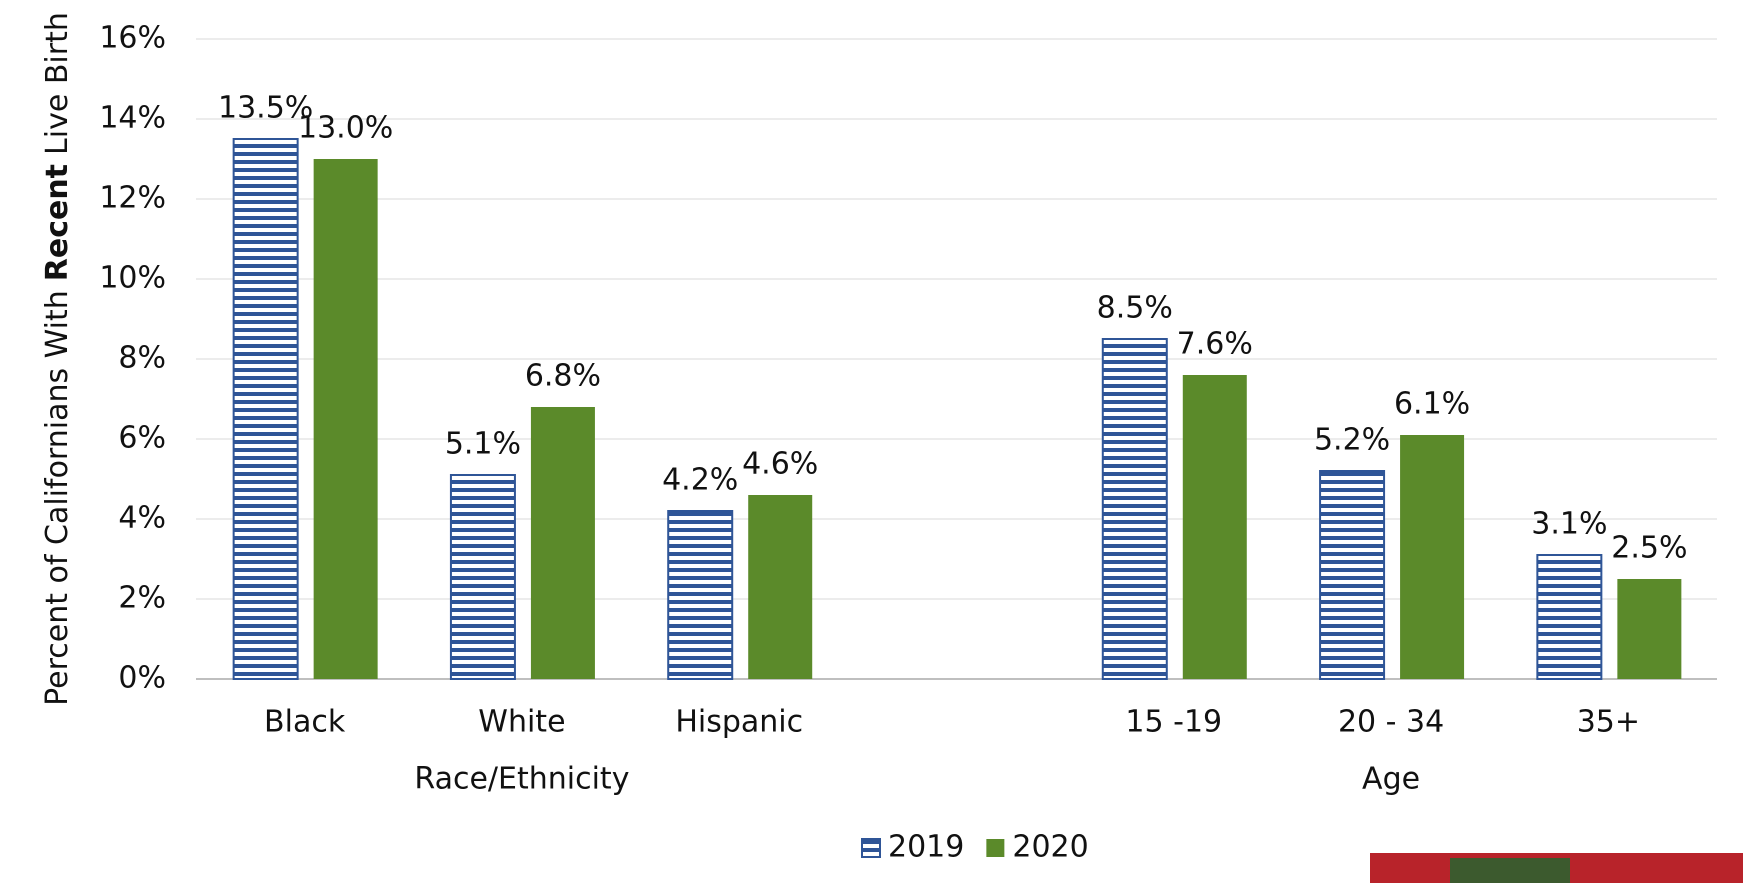 The height and width of the screenshot is (883, 1743). Describe the element at coordinates (1432, 404) in the screenshot. I see `value-label: 6.1%` at that location.